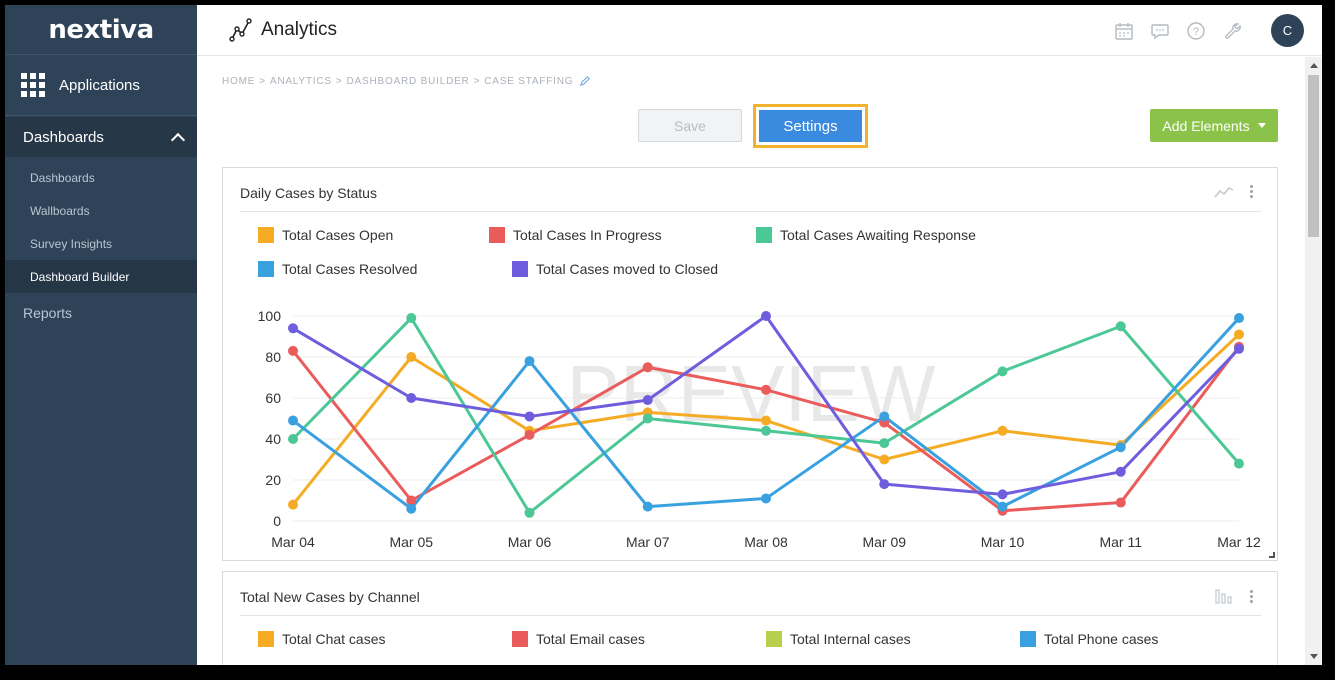 Image resolution: width=1335 pixels, height=680 pixels. Describe the element at coordinates (615, 269) in the screenshot. I see `legend-item: Total Cases moved to Closed` at that location.